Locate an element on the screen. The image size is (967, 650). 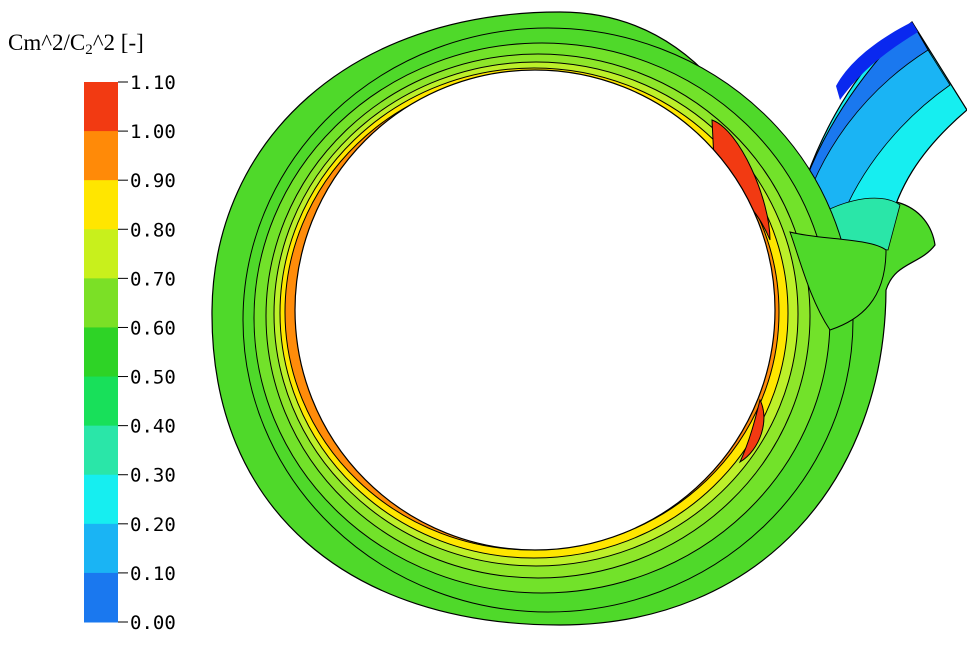
red-low-region is located at coordinates (751, 431).